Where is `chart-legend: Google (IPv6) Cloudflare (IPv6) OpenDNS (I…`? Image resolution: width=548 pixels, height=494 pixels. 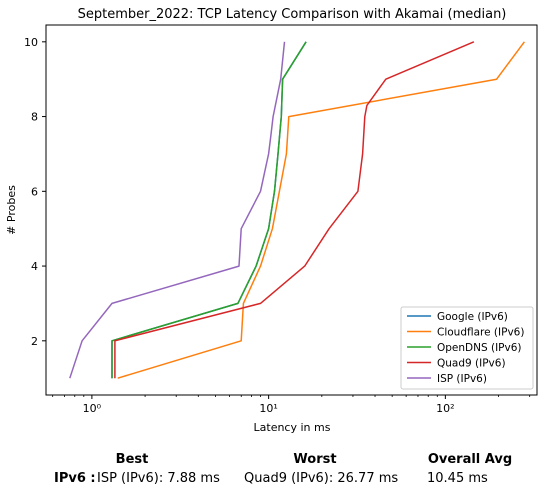
chart-legend: Google (IPv6) Cloudflare (IPv6) OpenDNS (I… is located at coordinates (467, 348).